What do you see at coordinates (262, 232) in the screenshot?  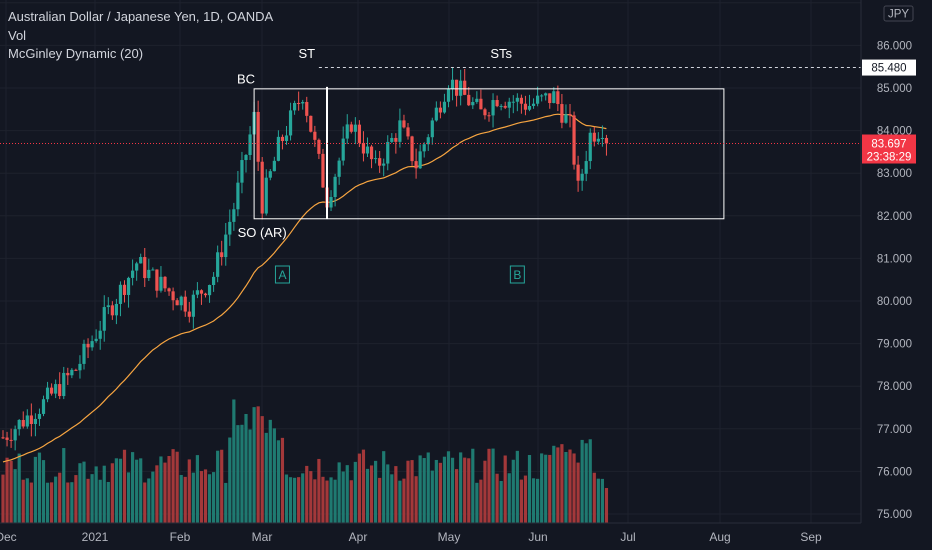 I see `annotation-label-4: SO (AR)` at bounding box center [262, 232].